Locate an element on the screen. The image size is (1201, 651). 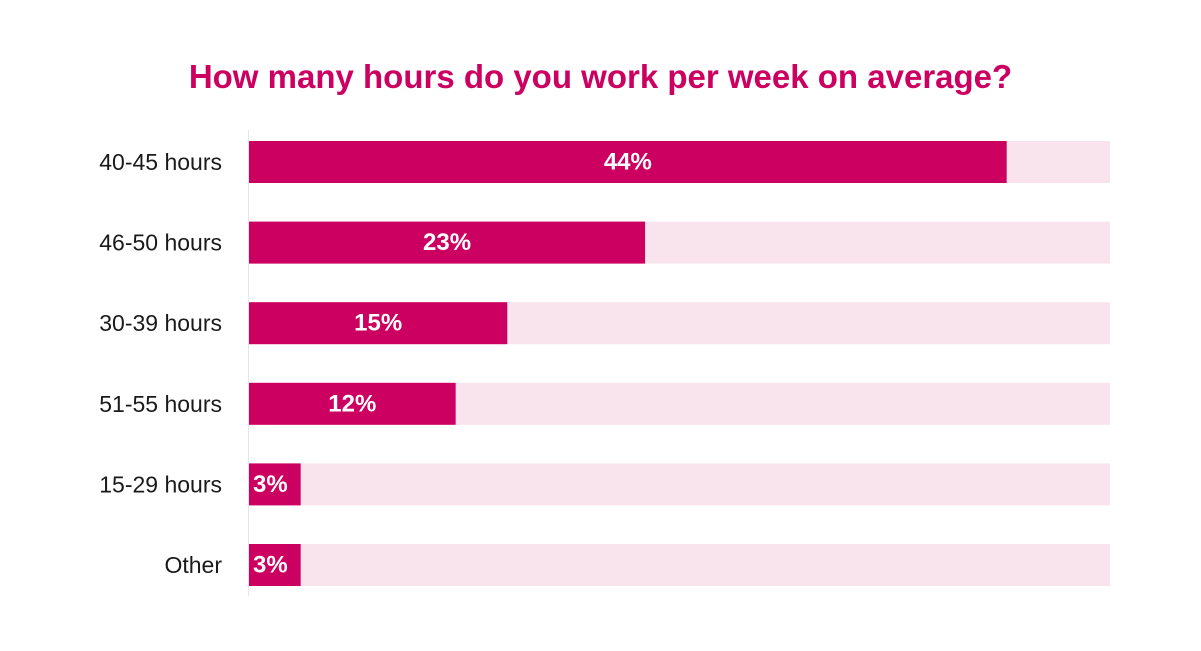
bar-row: 15-29 hours 3% is located at coordinates (604, 484).